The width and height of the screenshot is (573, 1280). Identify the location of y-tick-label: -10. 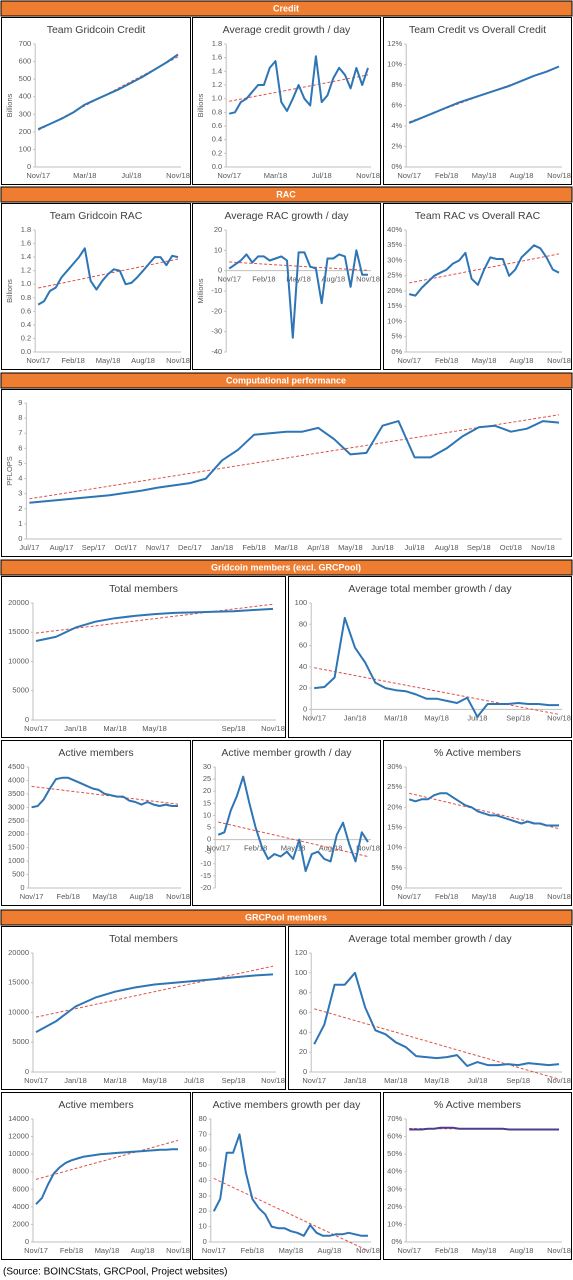
(216, 290).